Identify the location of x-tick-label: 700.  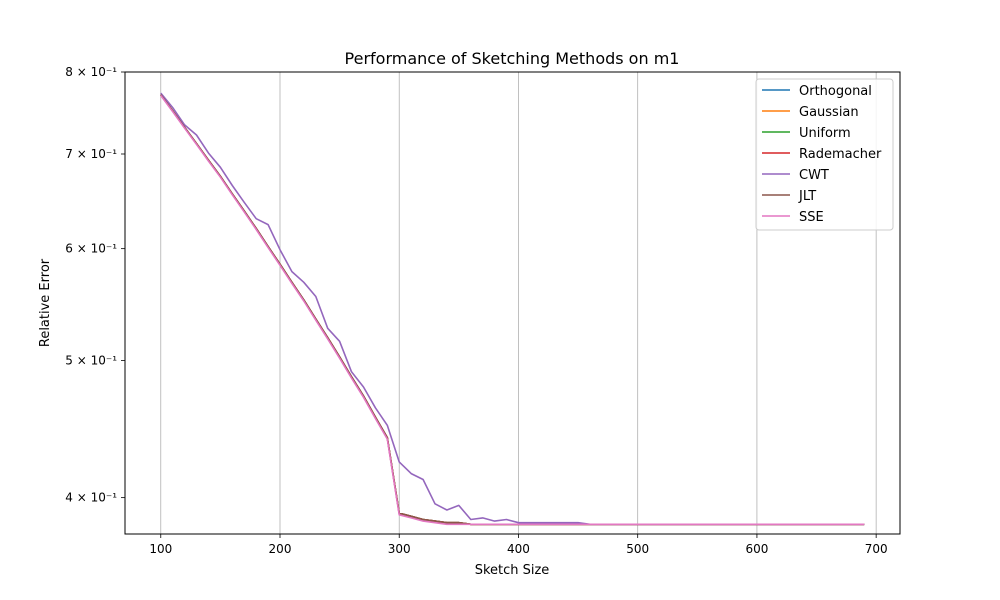
(876, 549).